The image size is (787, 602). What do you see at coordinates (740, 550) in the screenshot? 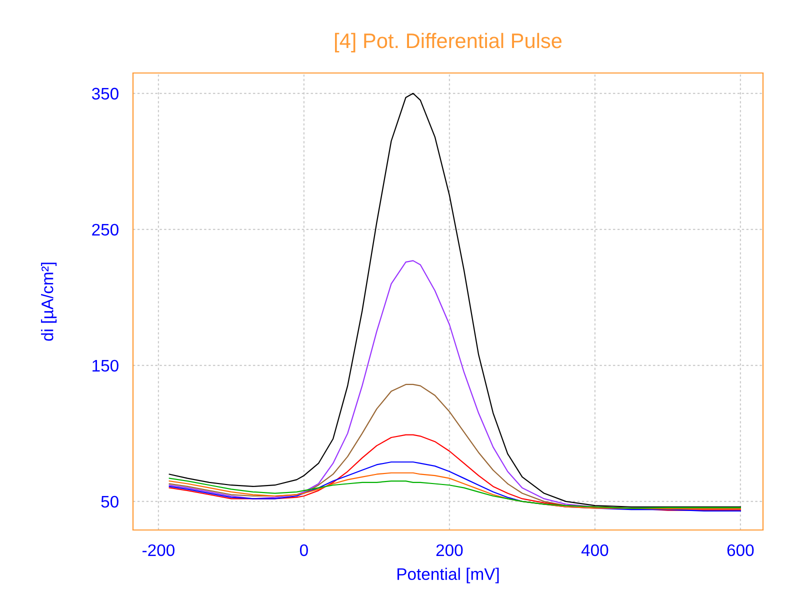
I see `x-tick-label: 600` at bounding box center [740, 550].